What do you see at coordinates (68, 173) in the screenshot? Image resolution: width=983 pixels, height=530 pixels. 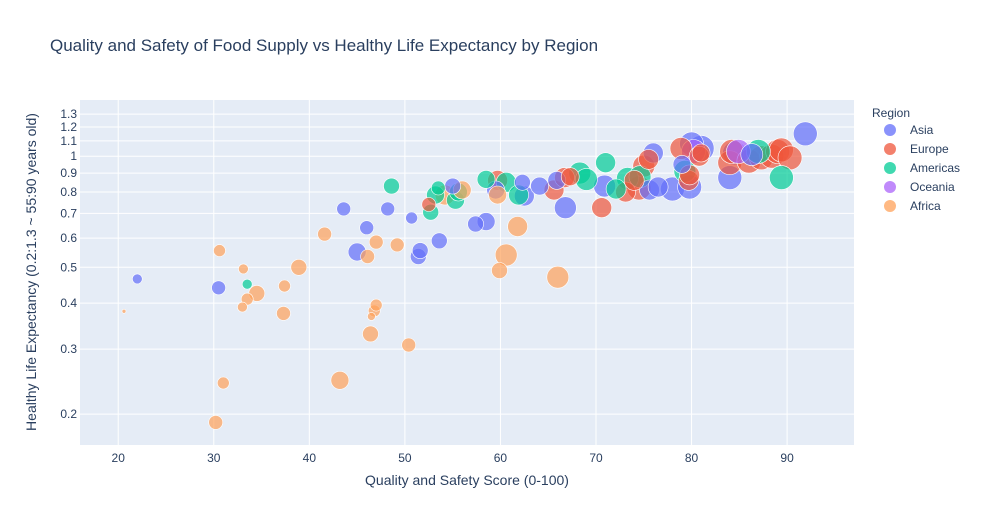 I see `y-tick-label: 0.9` at bounding box center [68, 173].